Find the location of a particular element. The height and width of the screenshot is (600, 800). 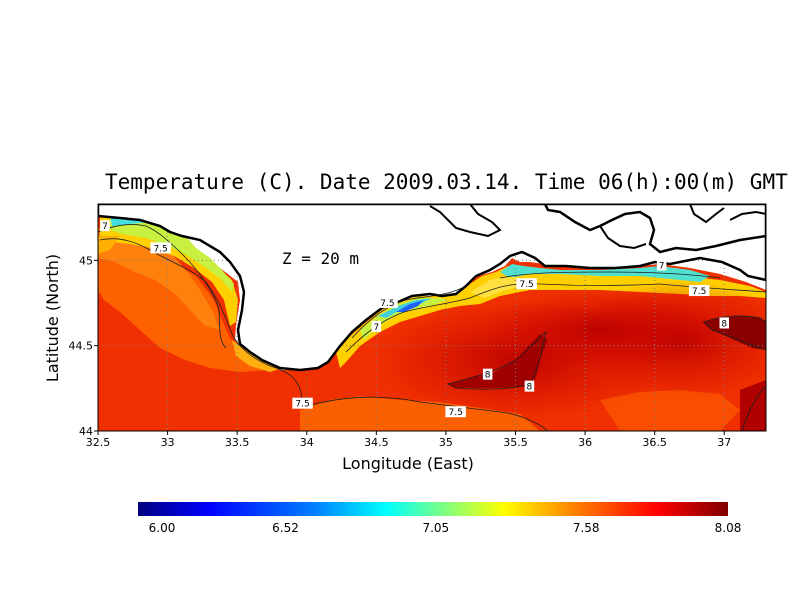

colorbar-label: 7.58 is located at coordinates (586, 528).